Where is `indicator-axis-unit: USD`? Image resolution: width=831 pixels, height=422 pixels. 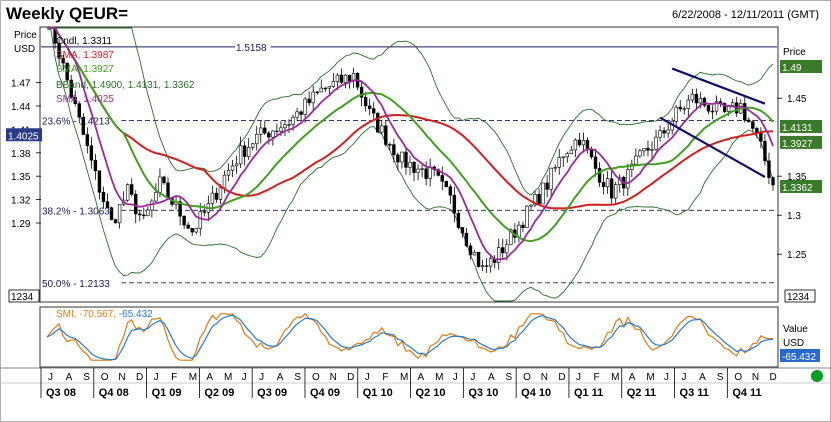
indicator-axis-unit: USD is located at coordinates (793, 343).